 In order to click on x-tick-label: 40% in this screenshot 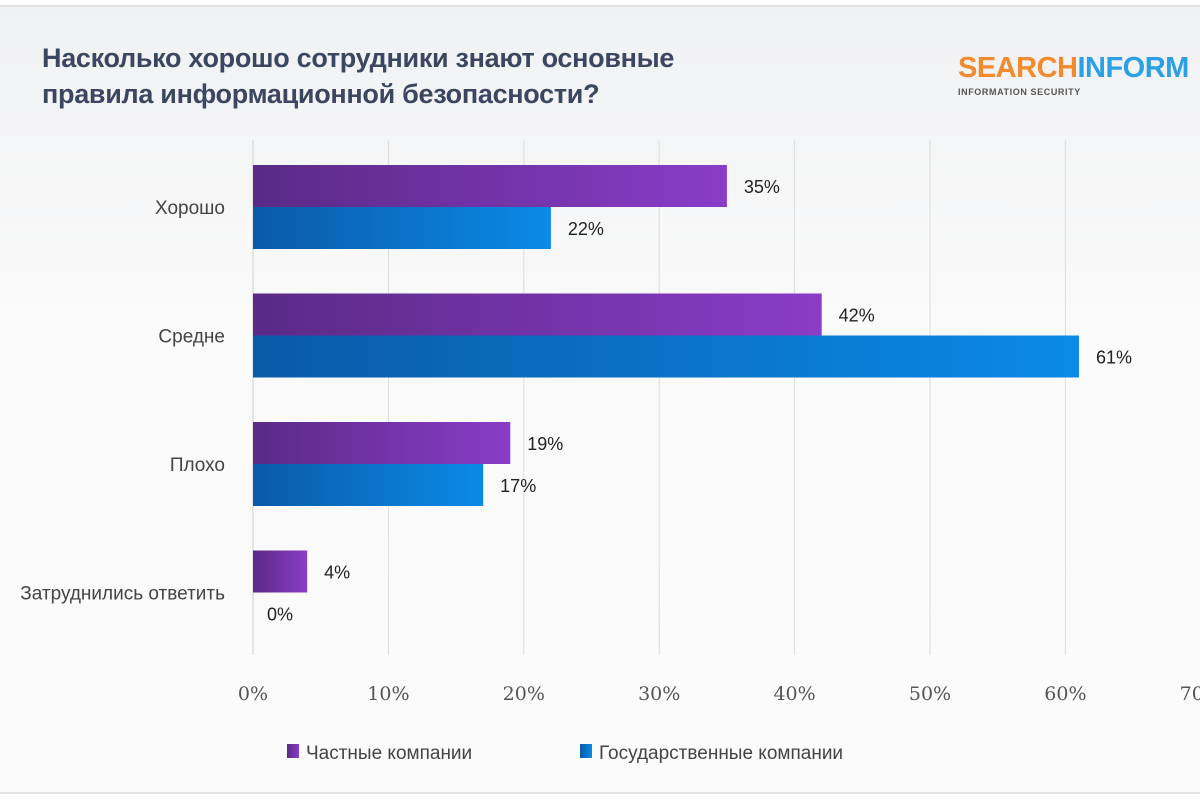, I will do `click(794, 694)`.